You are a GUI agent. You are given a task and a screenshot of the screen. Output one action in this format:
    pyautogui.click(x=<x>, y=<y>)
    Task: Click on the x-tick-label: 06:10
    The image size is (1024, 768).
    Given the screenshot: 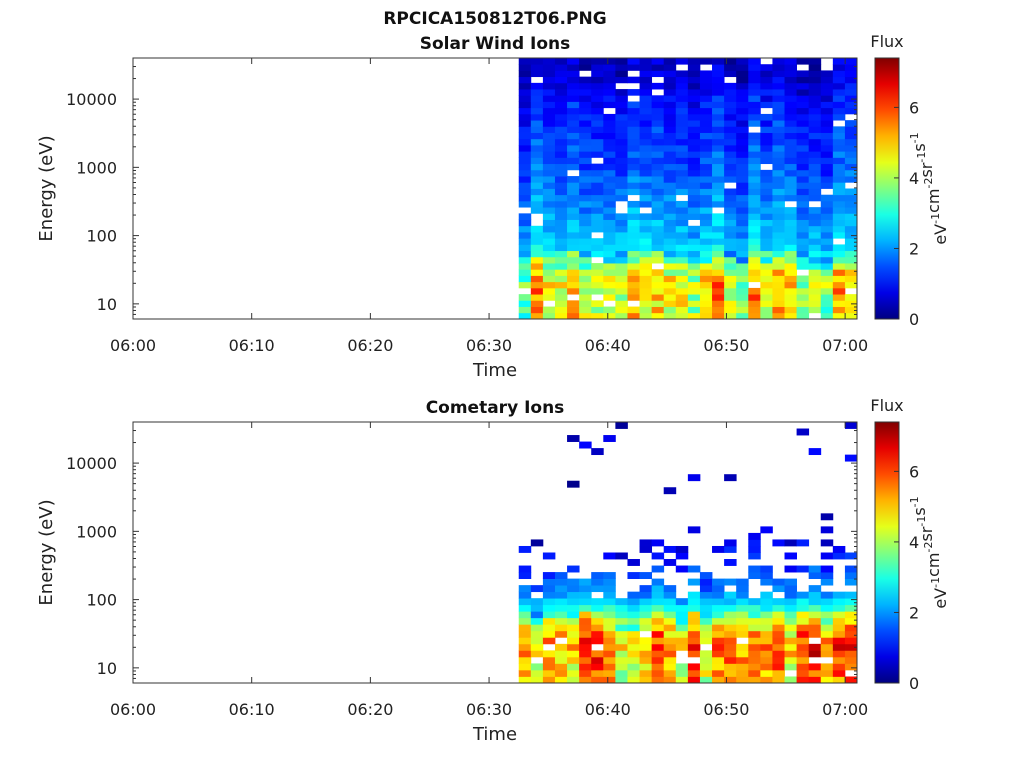 What is the action you would take?
    pyautogui.click(x=252, y=709)
    